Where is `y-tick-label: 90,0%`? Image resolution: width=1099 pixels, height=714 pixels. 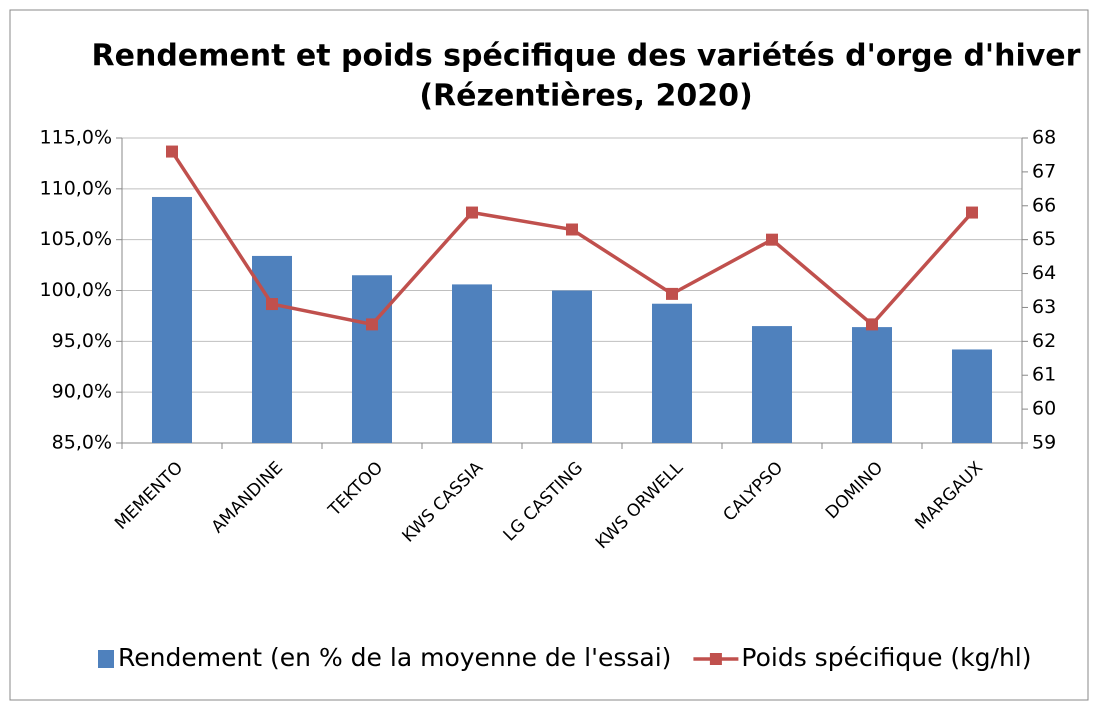
y-tick-label: 90,0% is located at coordinates (82, 392).